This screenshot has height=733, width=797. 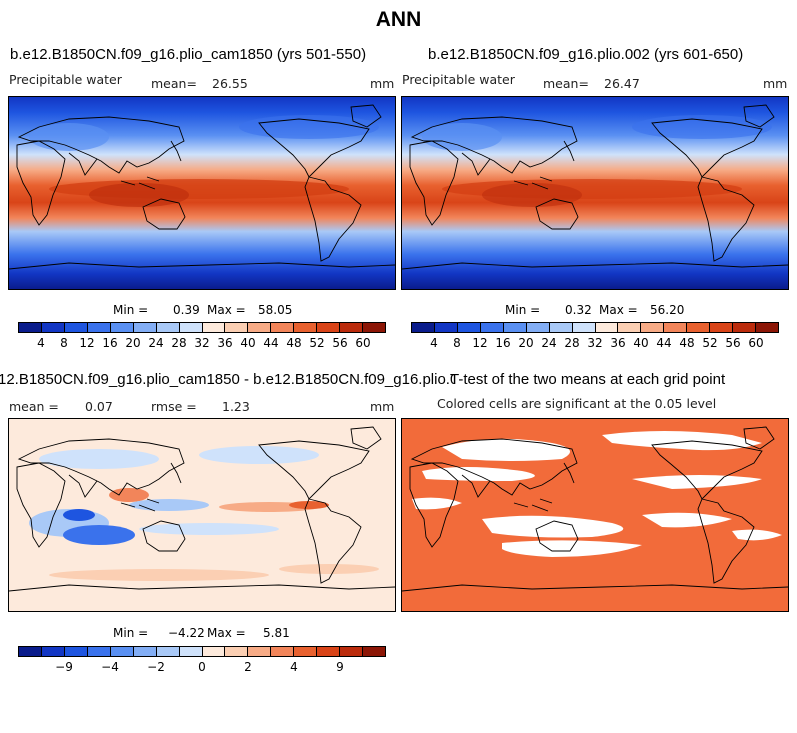 I want to click on colorbar-bottom-left, so click(x=202, y=651).